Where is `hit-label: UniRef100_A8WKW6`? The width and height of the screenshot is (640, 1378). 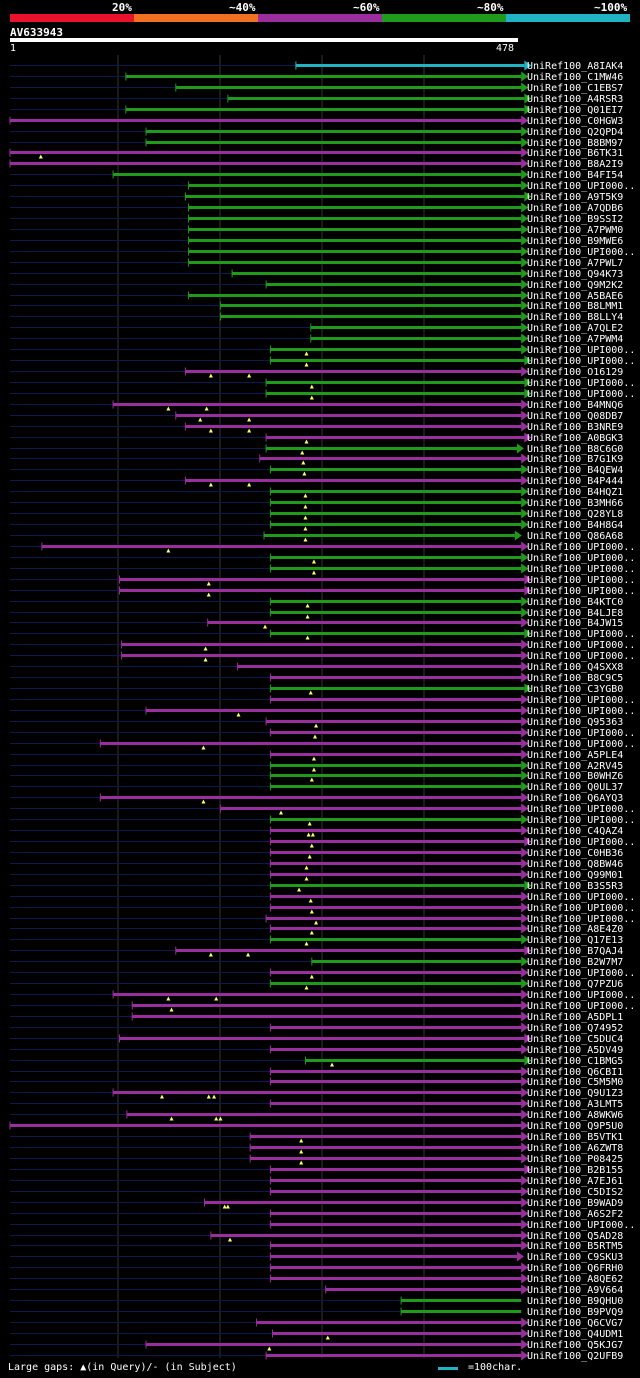 hit-label: UniRef100_A8WKW6 is located at coordinates (575, 1115).